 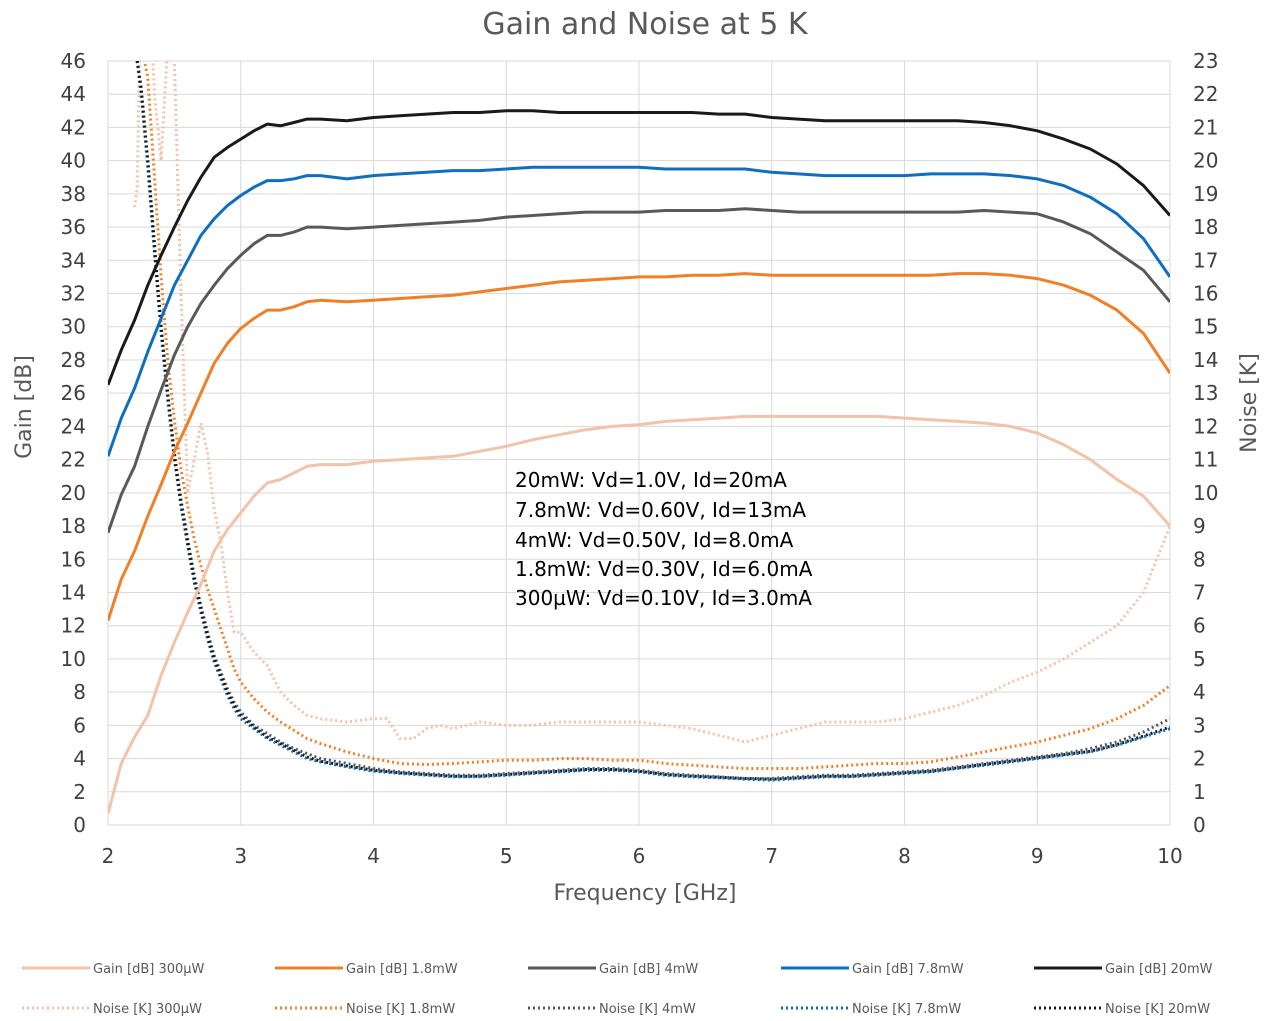 I want to click on x-tick-label: 6, so click(x=639, y=856).